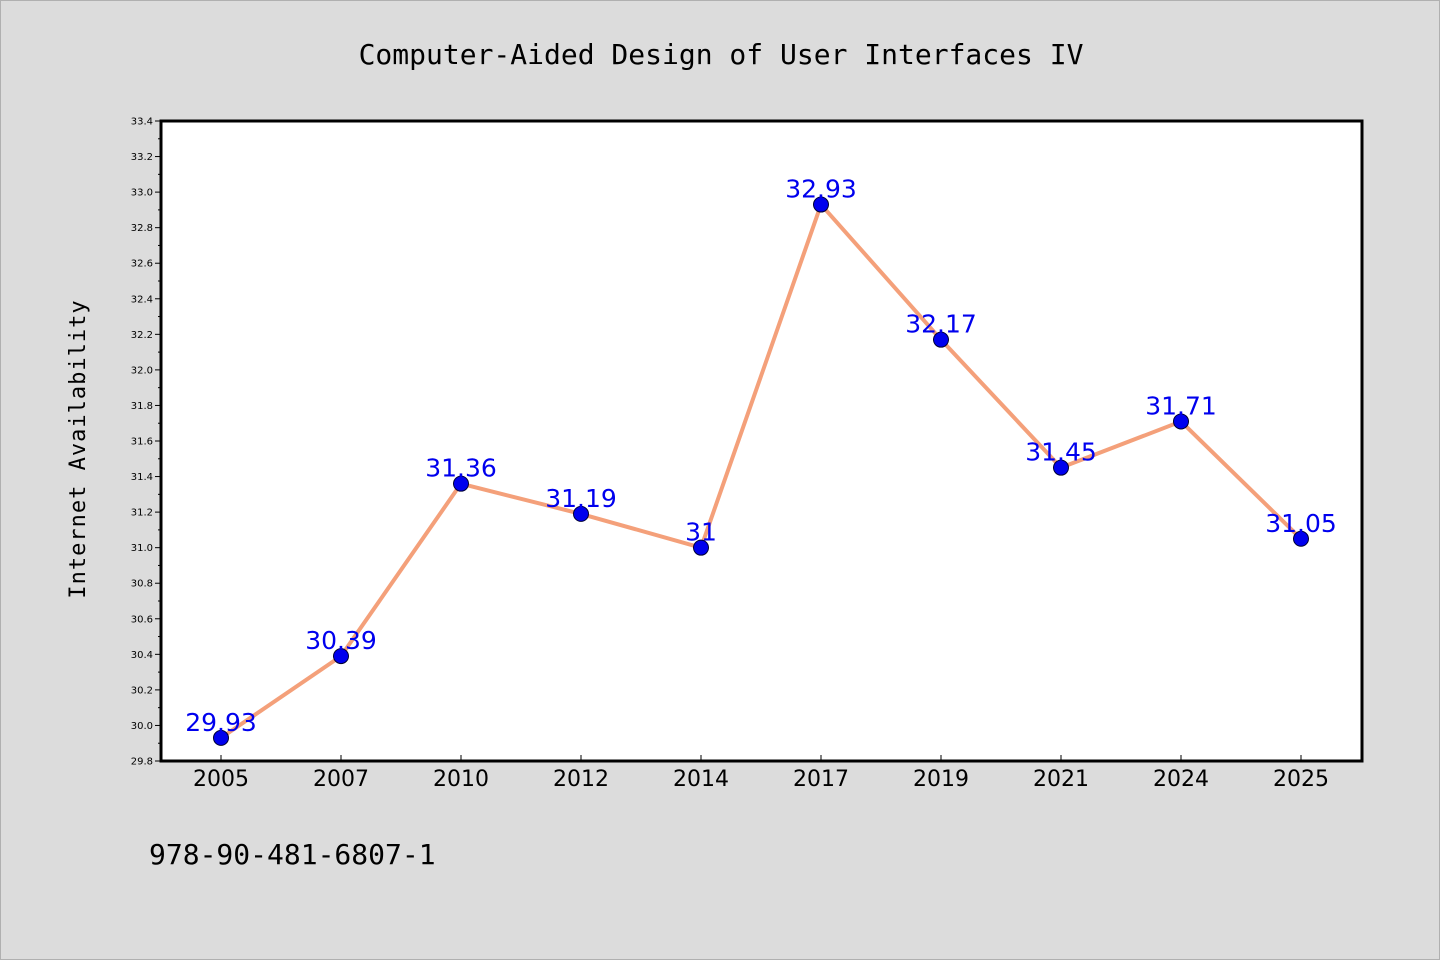  What do you see at coordinates (941, 324) in the screenshot?
I see `data-label: 32.17` at bounding box center [941, 324].